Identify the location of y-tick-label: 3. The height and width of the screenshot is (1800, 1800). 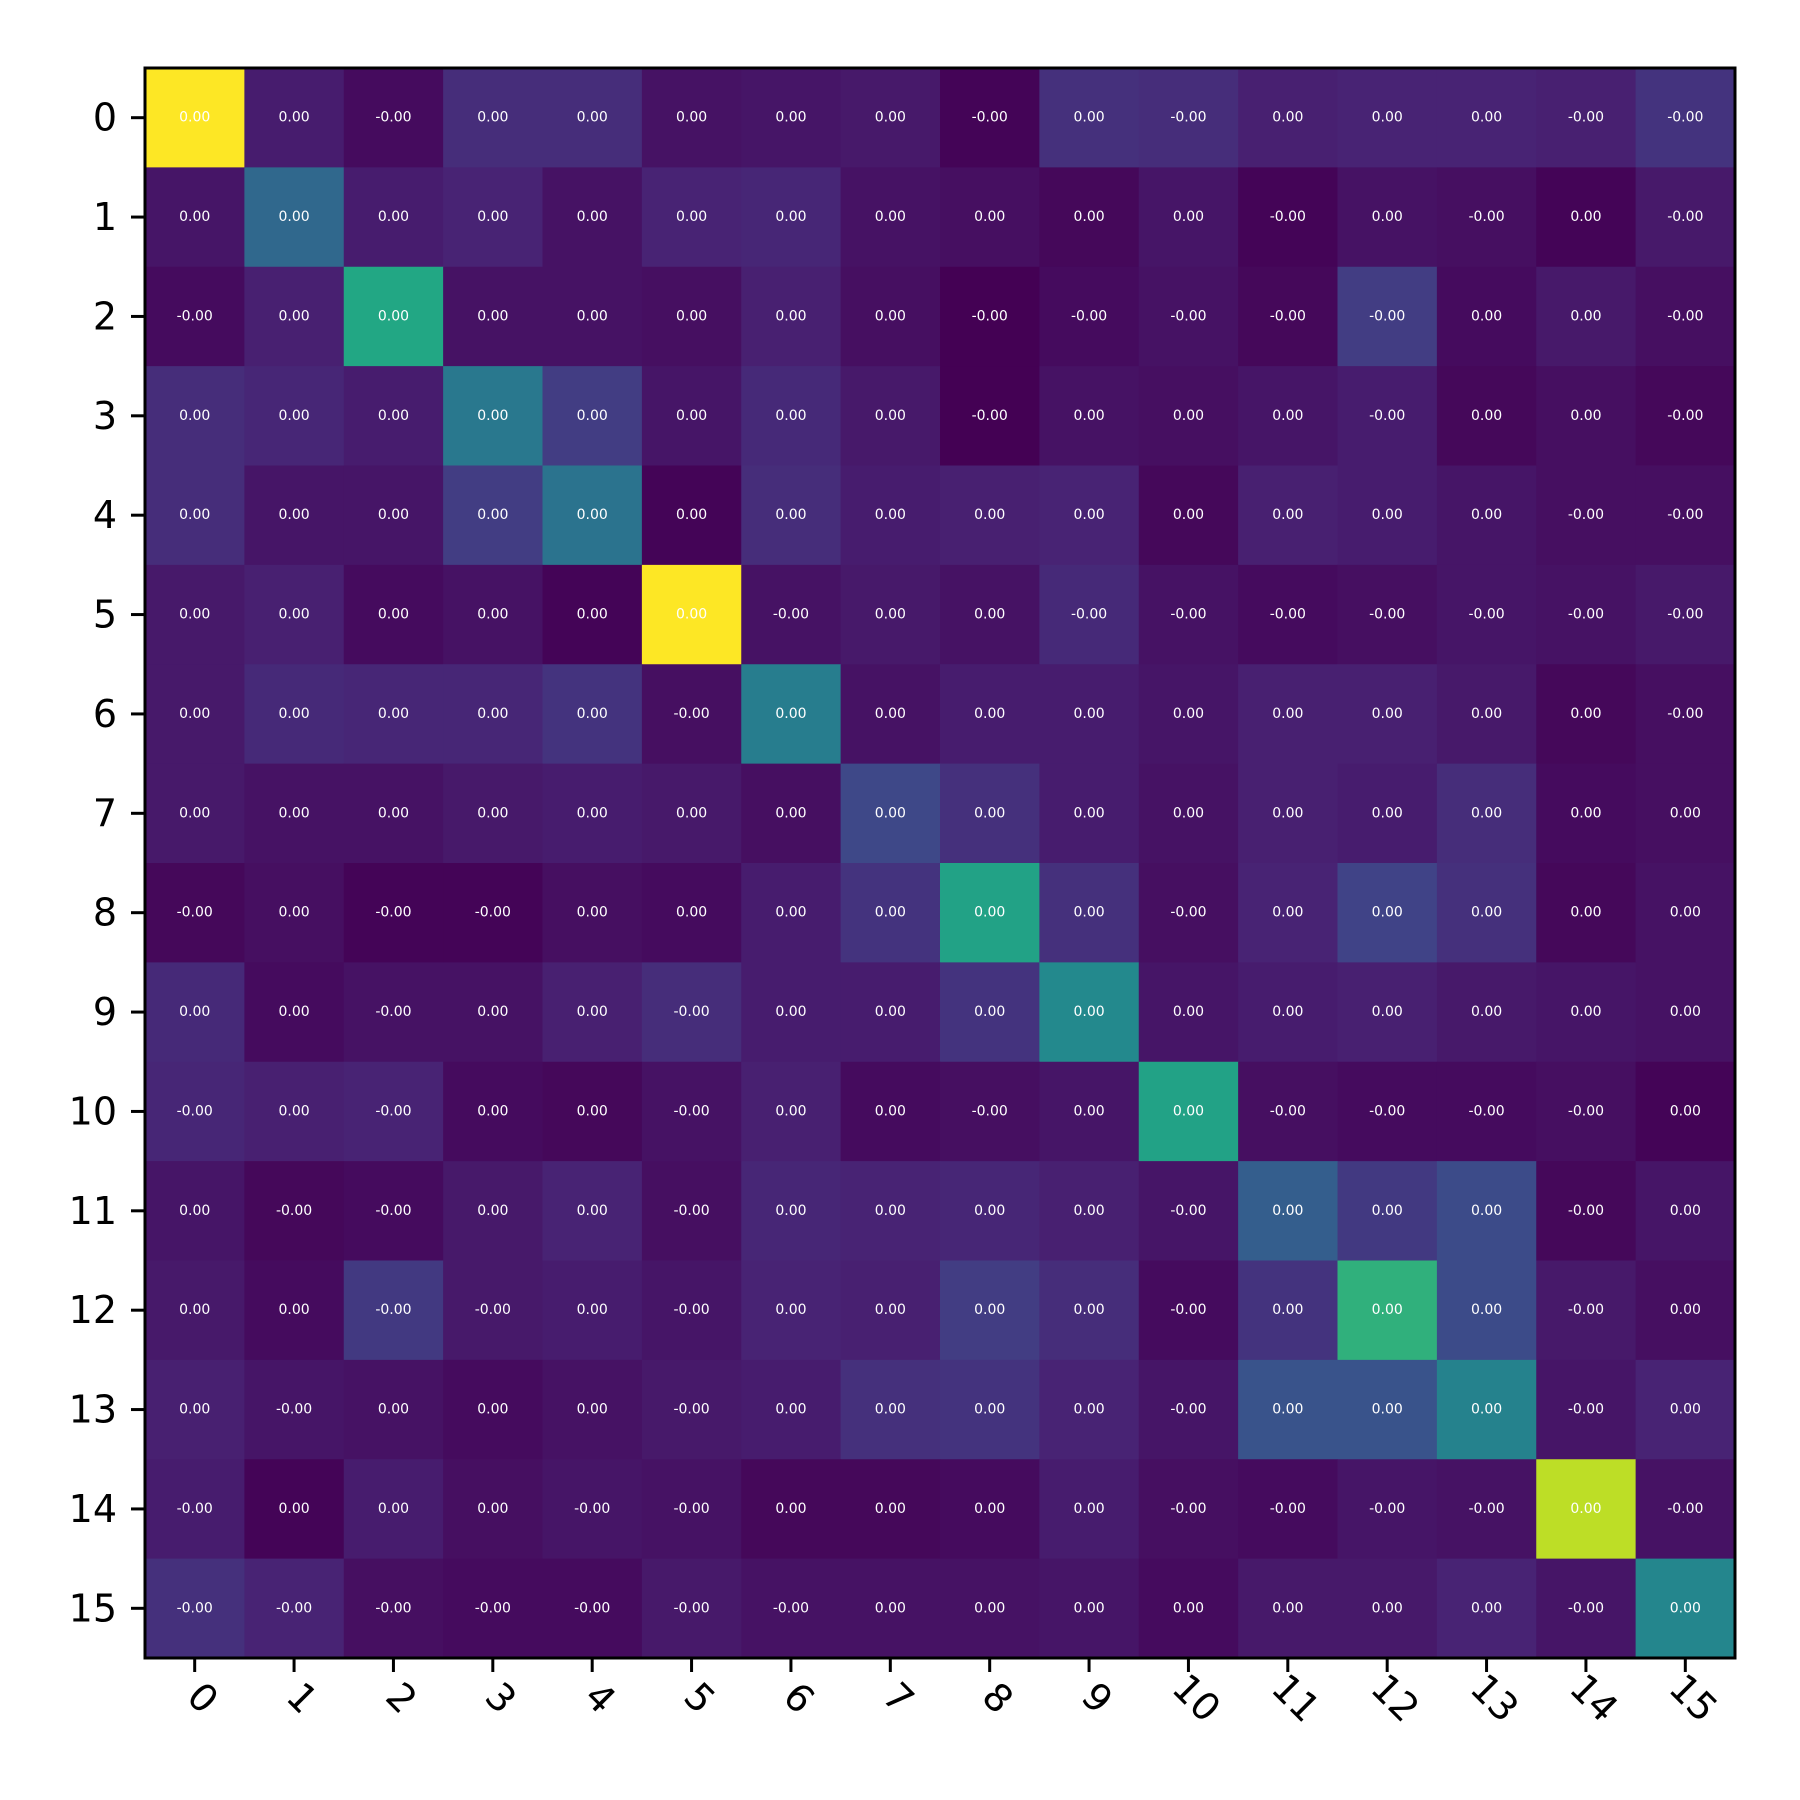
(105, 416).